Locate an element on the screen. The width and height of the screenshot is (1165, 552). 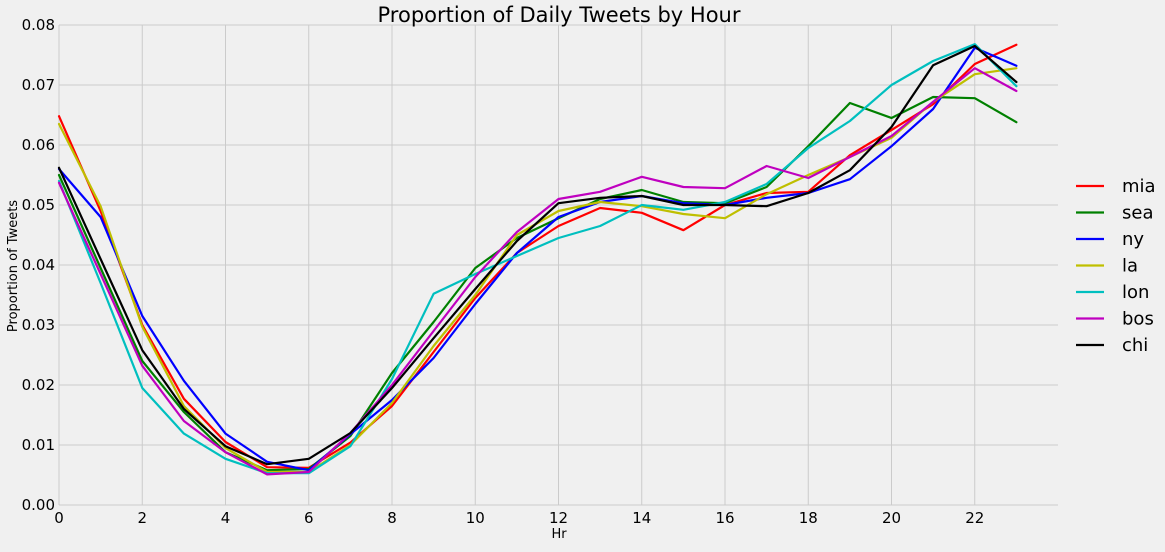
y-tick-label: 0.04 is located at coordinates (38, 265).